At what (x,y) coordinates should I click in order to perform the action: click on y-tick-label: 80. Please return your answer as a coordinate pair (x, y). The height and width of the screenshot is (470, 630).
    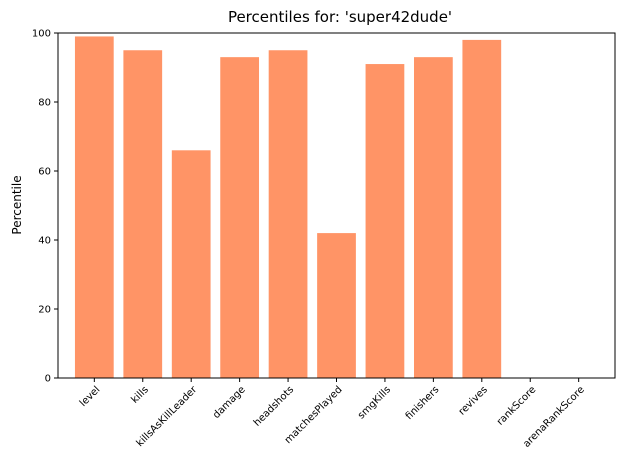
    Looking at the image, I should click on (44, 103).